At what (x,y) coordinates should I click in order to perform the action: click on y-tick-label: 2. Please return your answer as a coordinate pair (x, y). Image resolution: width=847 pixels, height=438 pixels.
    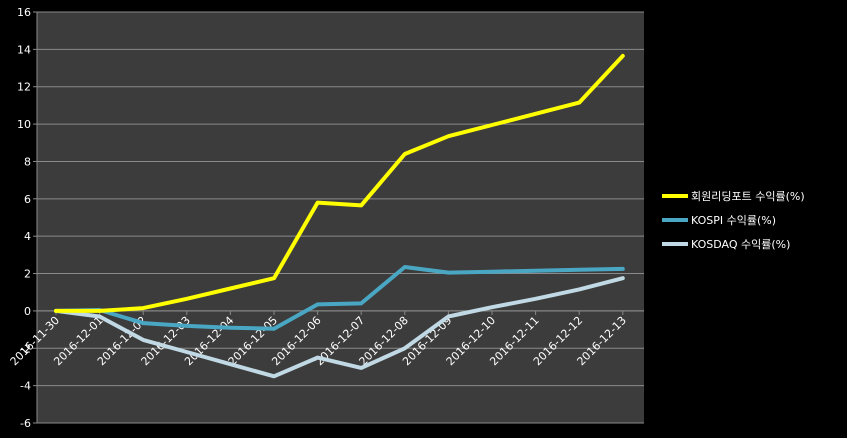
    Looking at the image, I should click on (27, 274).